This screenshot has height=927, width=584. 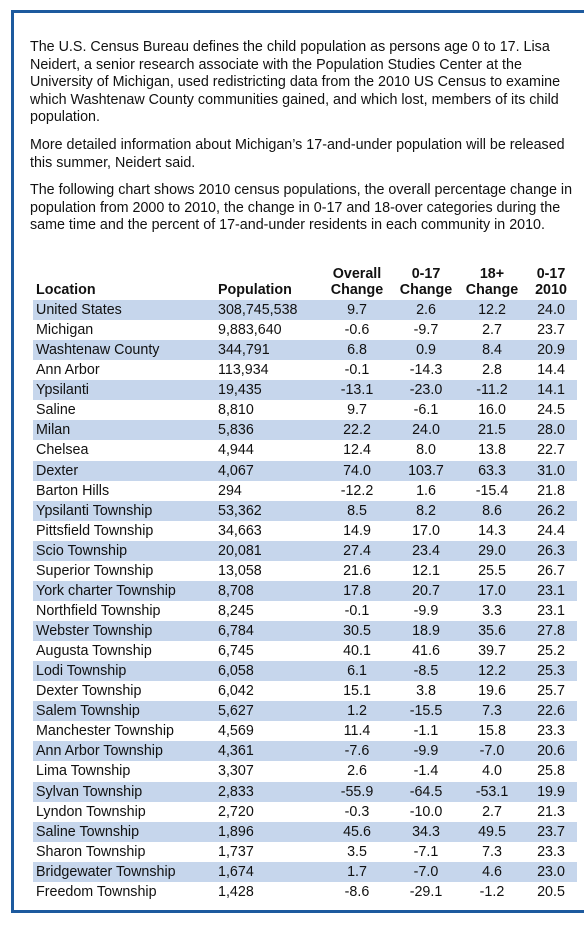 What do you see at coordinates (357, 751) in the screenshot?
I see `table-cell: -7.6` at bounding box center [357, 751].